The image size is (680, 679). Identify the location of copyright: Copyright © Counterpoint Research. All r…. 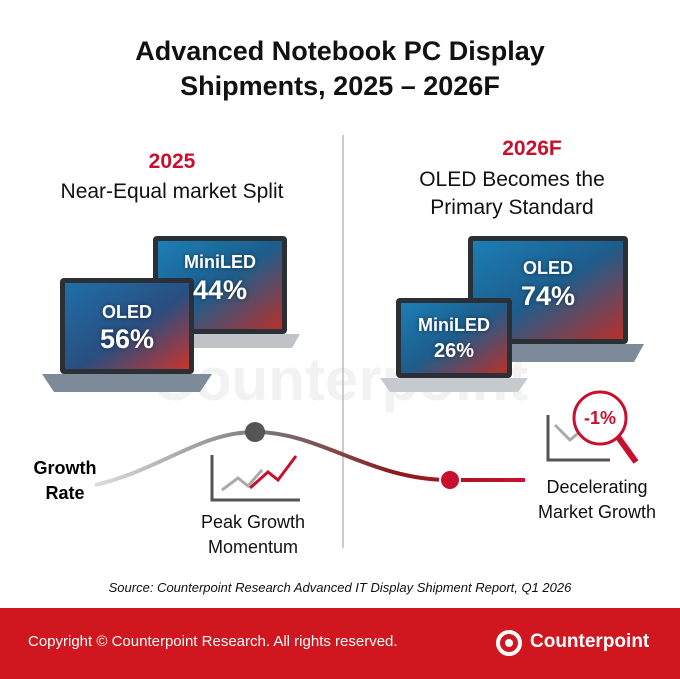
(213, 641).